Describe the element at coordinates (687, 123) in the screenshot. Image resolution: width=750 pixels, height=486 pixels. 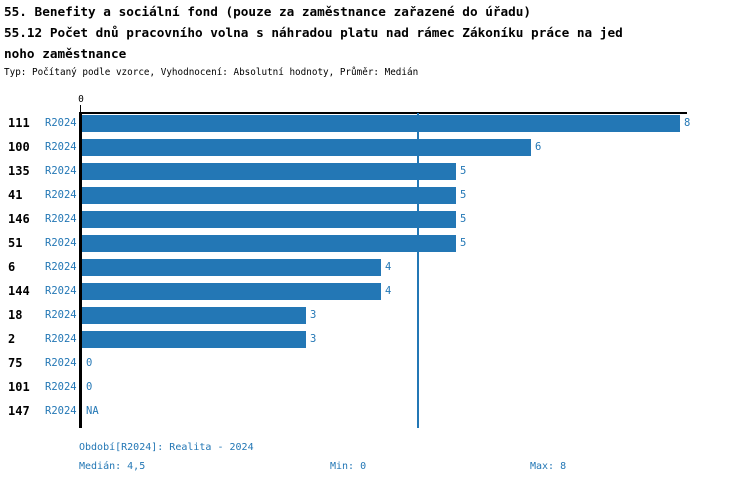
I see `bar-value-label: 8` at that location.